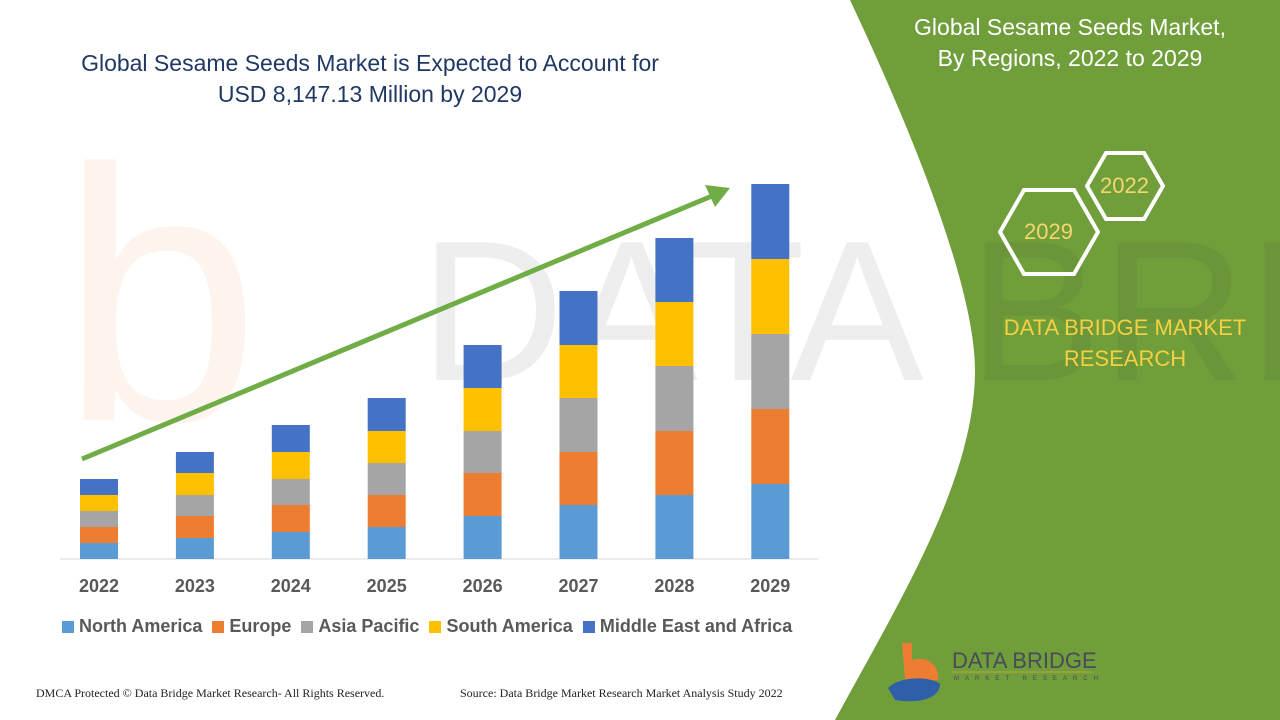  Describe the element at coordinates (482, 537) in the screenshot. I see `bar-2026-north-america` at that location.